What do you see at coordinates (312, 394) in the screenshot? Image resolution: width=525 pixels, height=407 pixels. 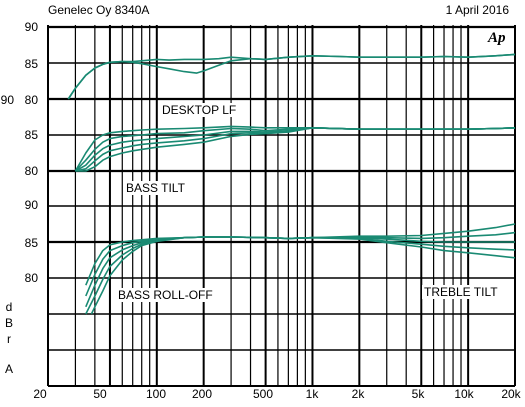 I see `x-tick-label: 1k` at bounding box center [312, 394].